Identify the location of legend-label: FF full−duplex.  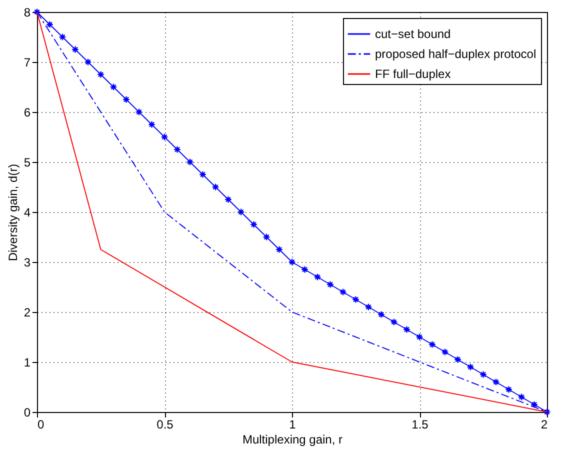
(413, 74).